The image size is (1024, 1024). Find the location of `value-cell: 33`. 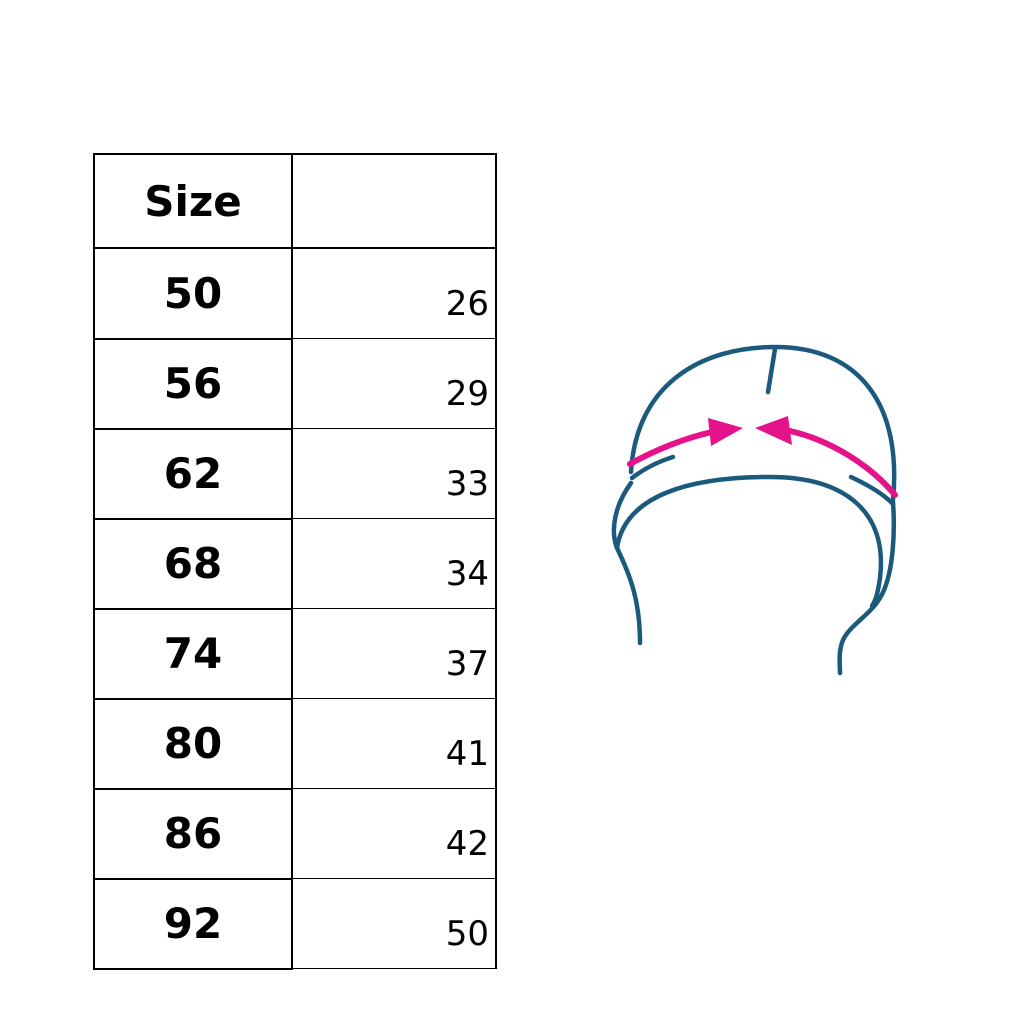

value-cell: 33 is located at coordinates (394, 473).